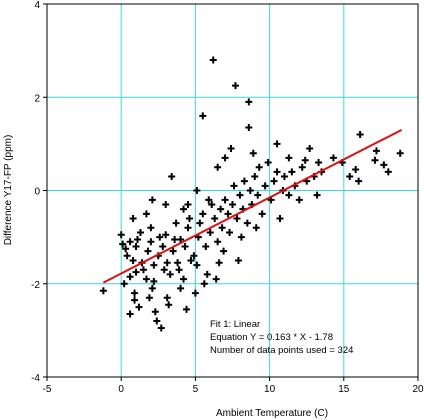 The height and width of the screenshot is (420, 424). What do you see at coordinates (8, 190) in the screenshot?
I see `y-axis-title: Difference Y17-FP (ppm)` at bounding box center [8, 190].